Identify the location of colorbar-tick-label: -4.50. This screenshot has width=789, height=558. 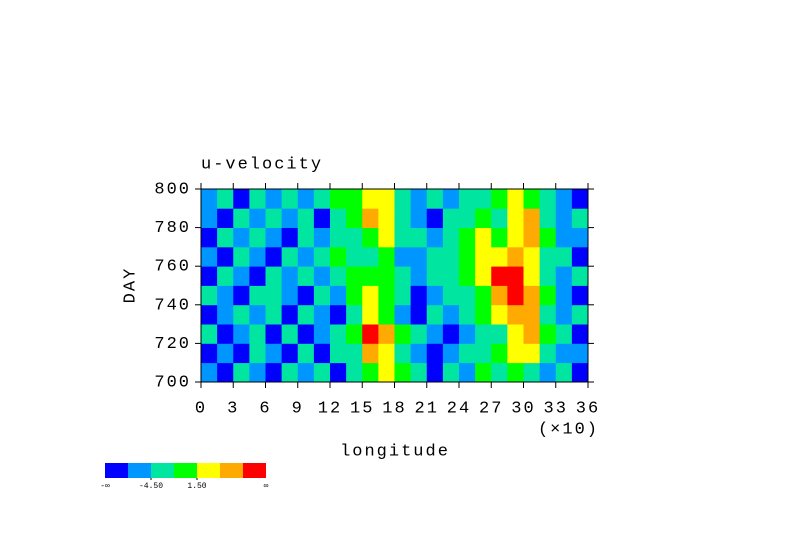
(151, 486).